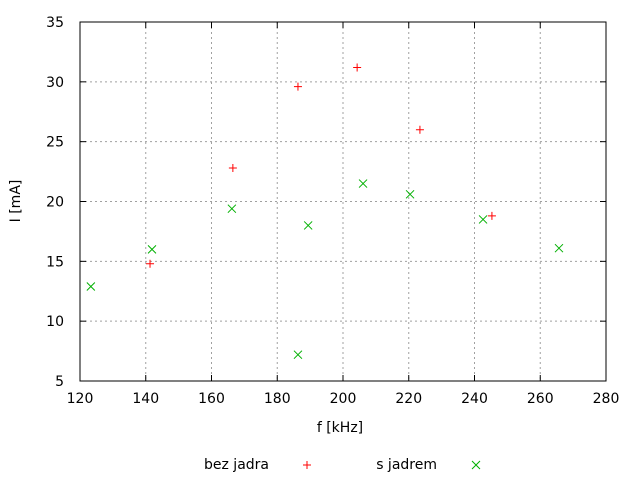  Describe the element at coordinates (211, 399) in the screenshot. I see `x-tick-label: 160` at that location.